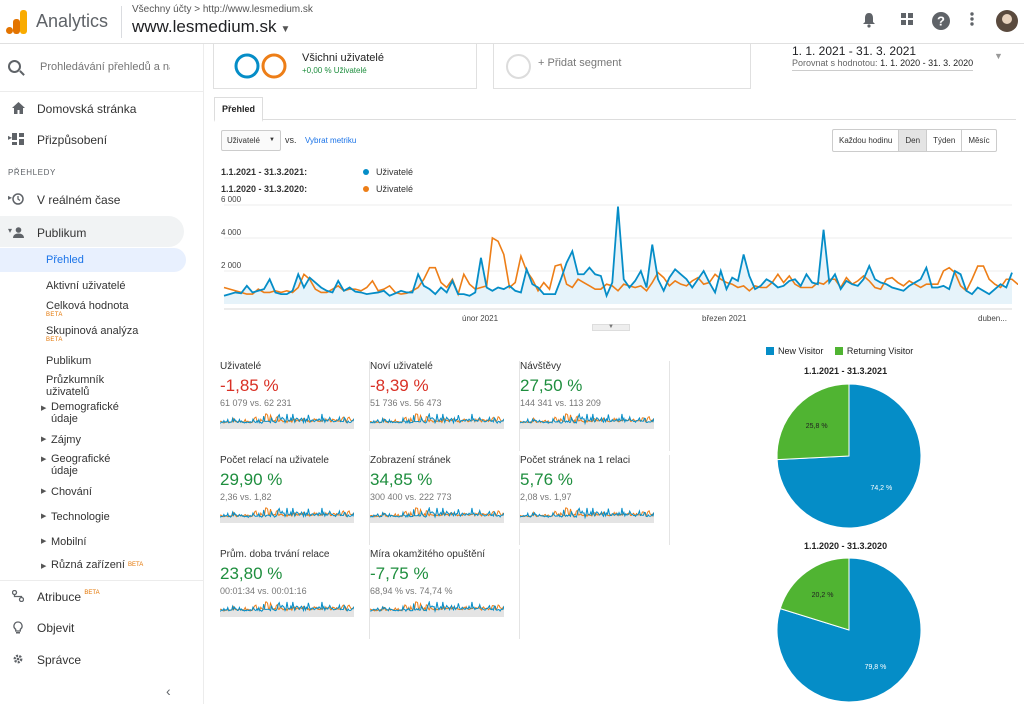 Image resolution: width=1024 pixels, height=704 pixels. Describe the element at coordinates (941, 22) in the screenshot. I see `help-icon: ?` at that location.